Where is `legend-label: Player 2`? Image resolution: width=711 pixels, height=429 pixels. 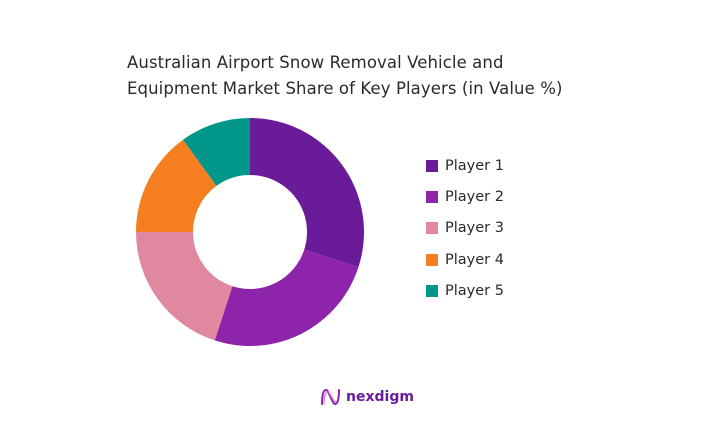 legend-label: Player 2 is located at coordinates (474, 196).